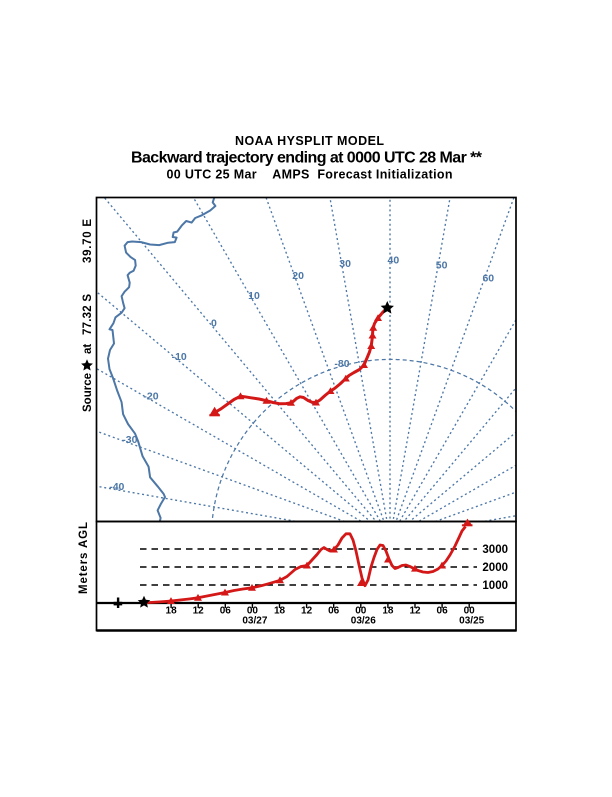 This screenshot has height=797, width=612. Describe the element at coordinates (495, 568) in the screenshot. I see `svg-text: 2000` at that location.